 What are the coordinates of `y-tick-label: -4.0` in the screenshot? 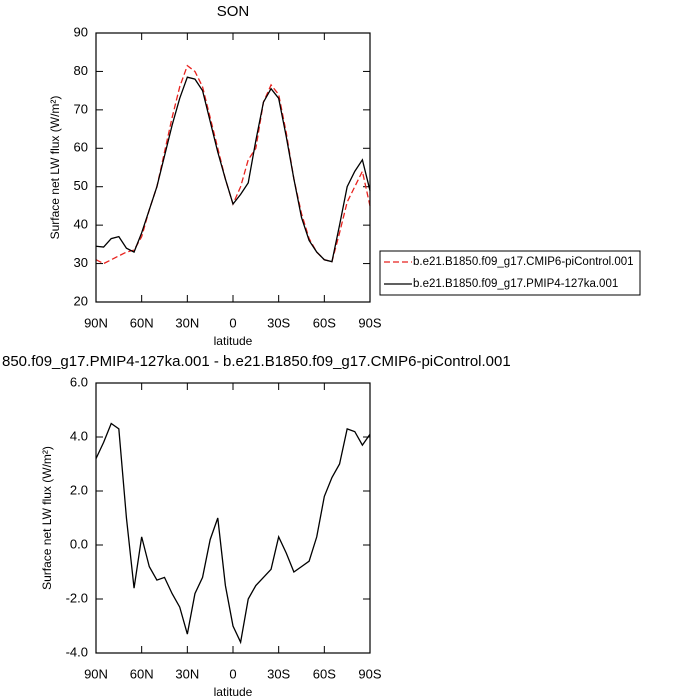 It's located at (77, 651).